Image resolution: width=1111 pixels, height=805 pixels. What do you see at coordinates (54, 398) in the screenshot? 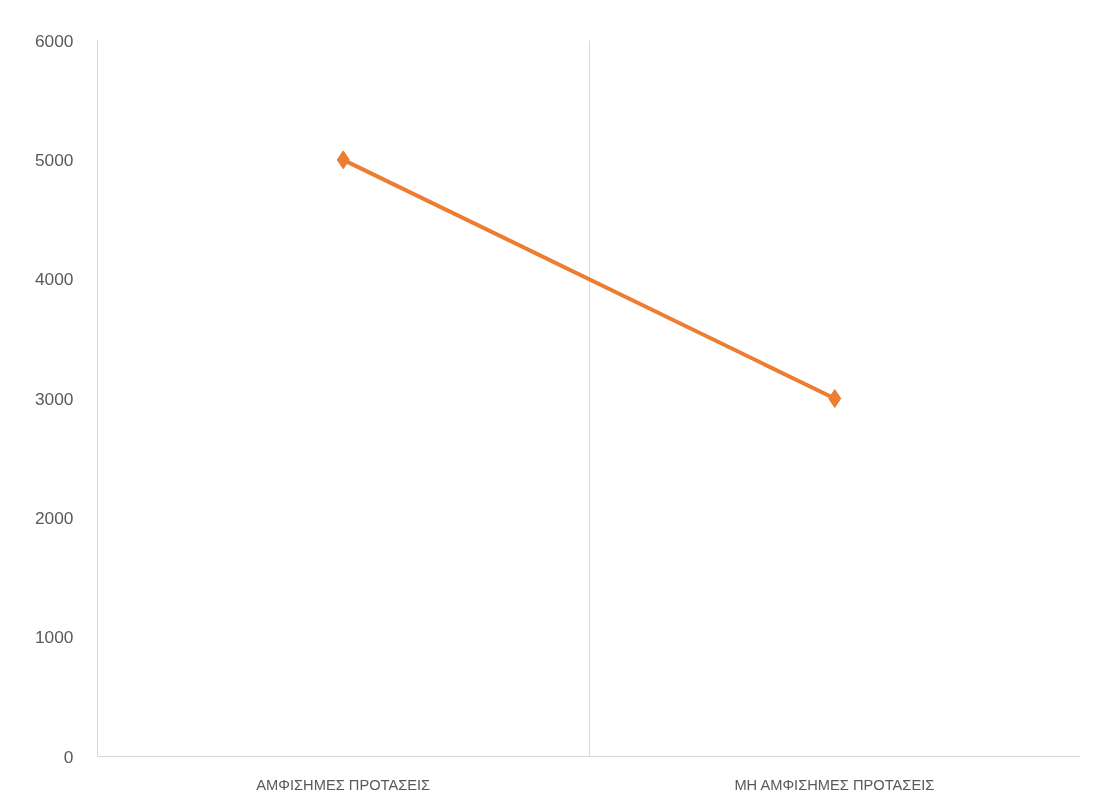
I see `y-tick-label: 3000` at bounding box center [54, 398].